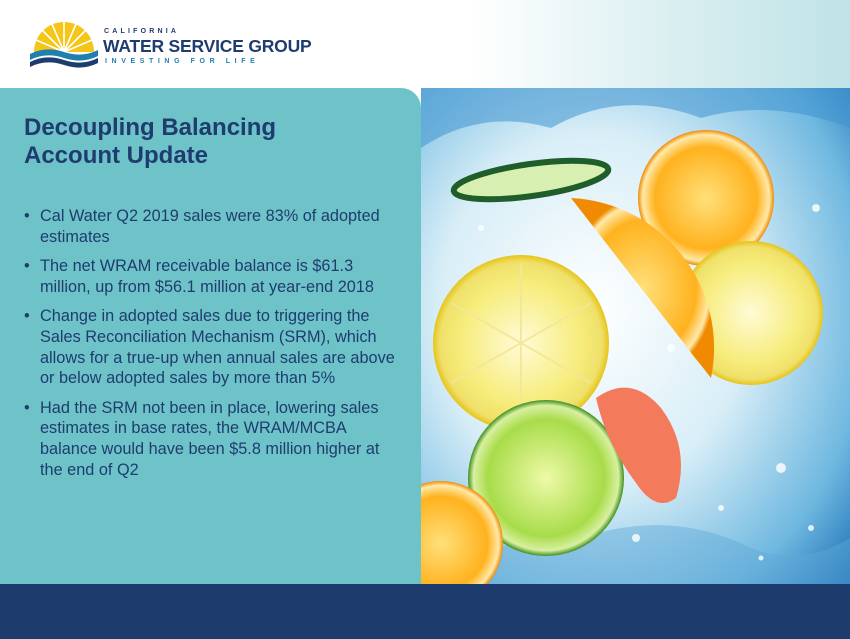  Describe the element at coordinates (214, 142) in the screenshot. I see `slide-title: Decoupling Balancing Account Update` at that location.